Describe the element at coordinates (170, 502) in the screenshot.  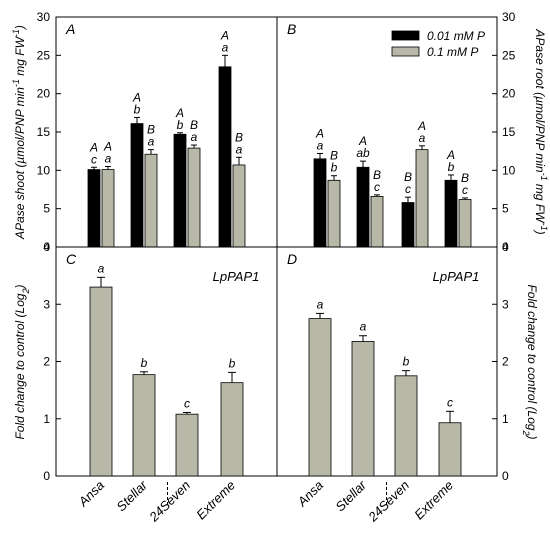
I see `category-label: 24Seven` at that location.